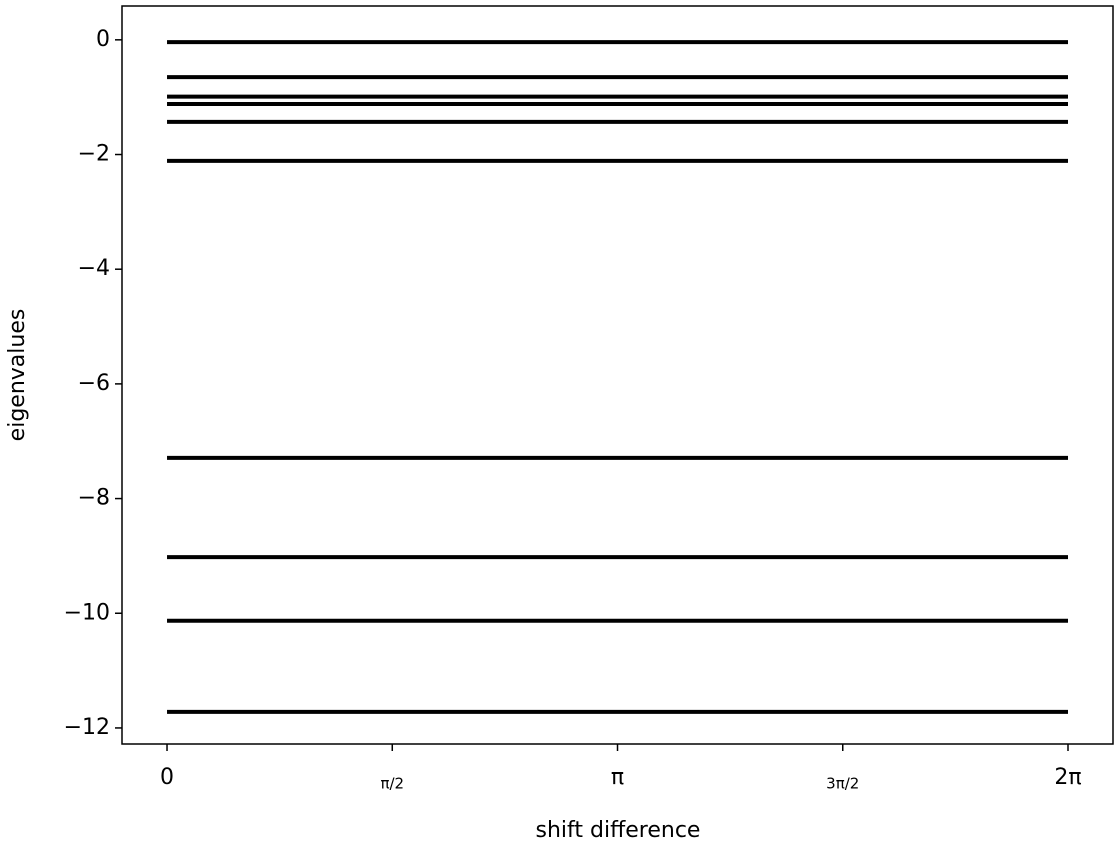  Describe the element at coordinates (94, 498) in the screenshot. I see `y-tick-label: −8` at that location.